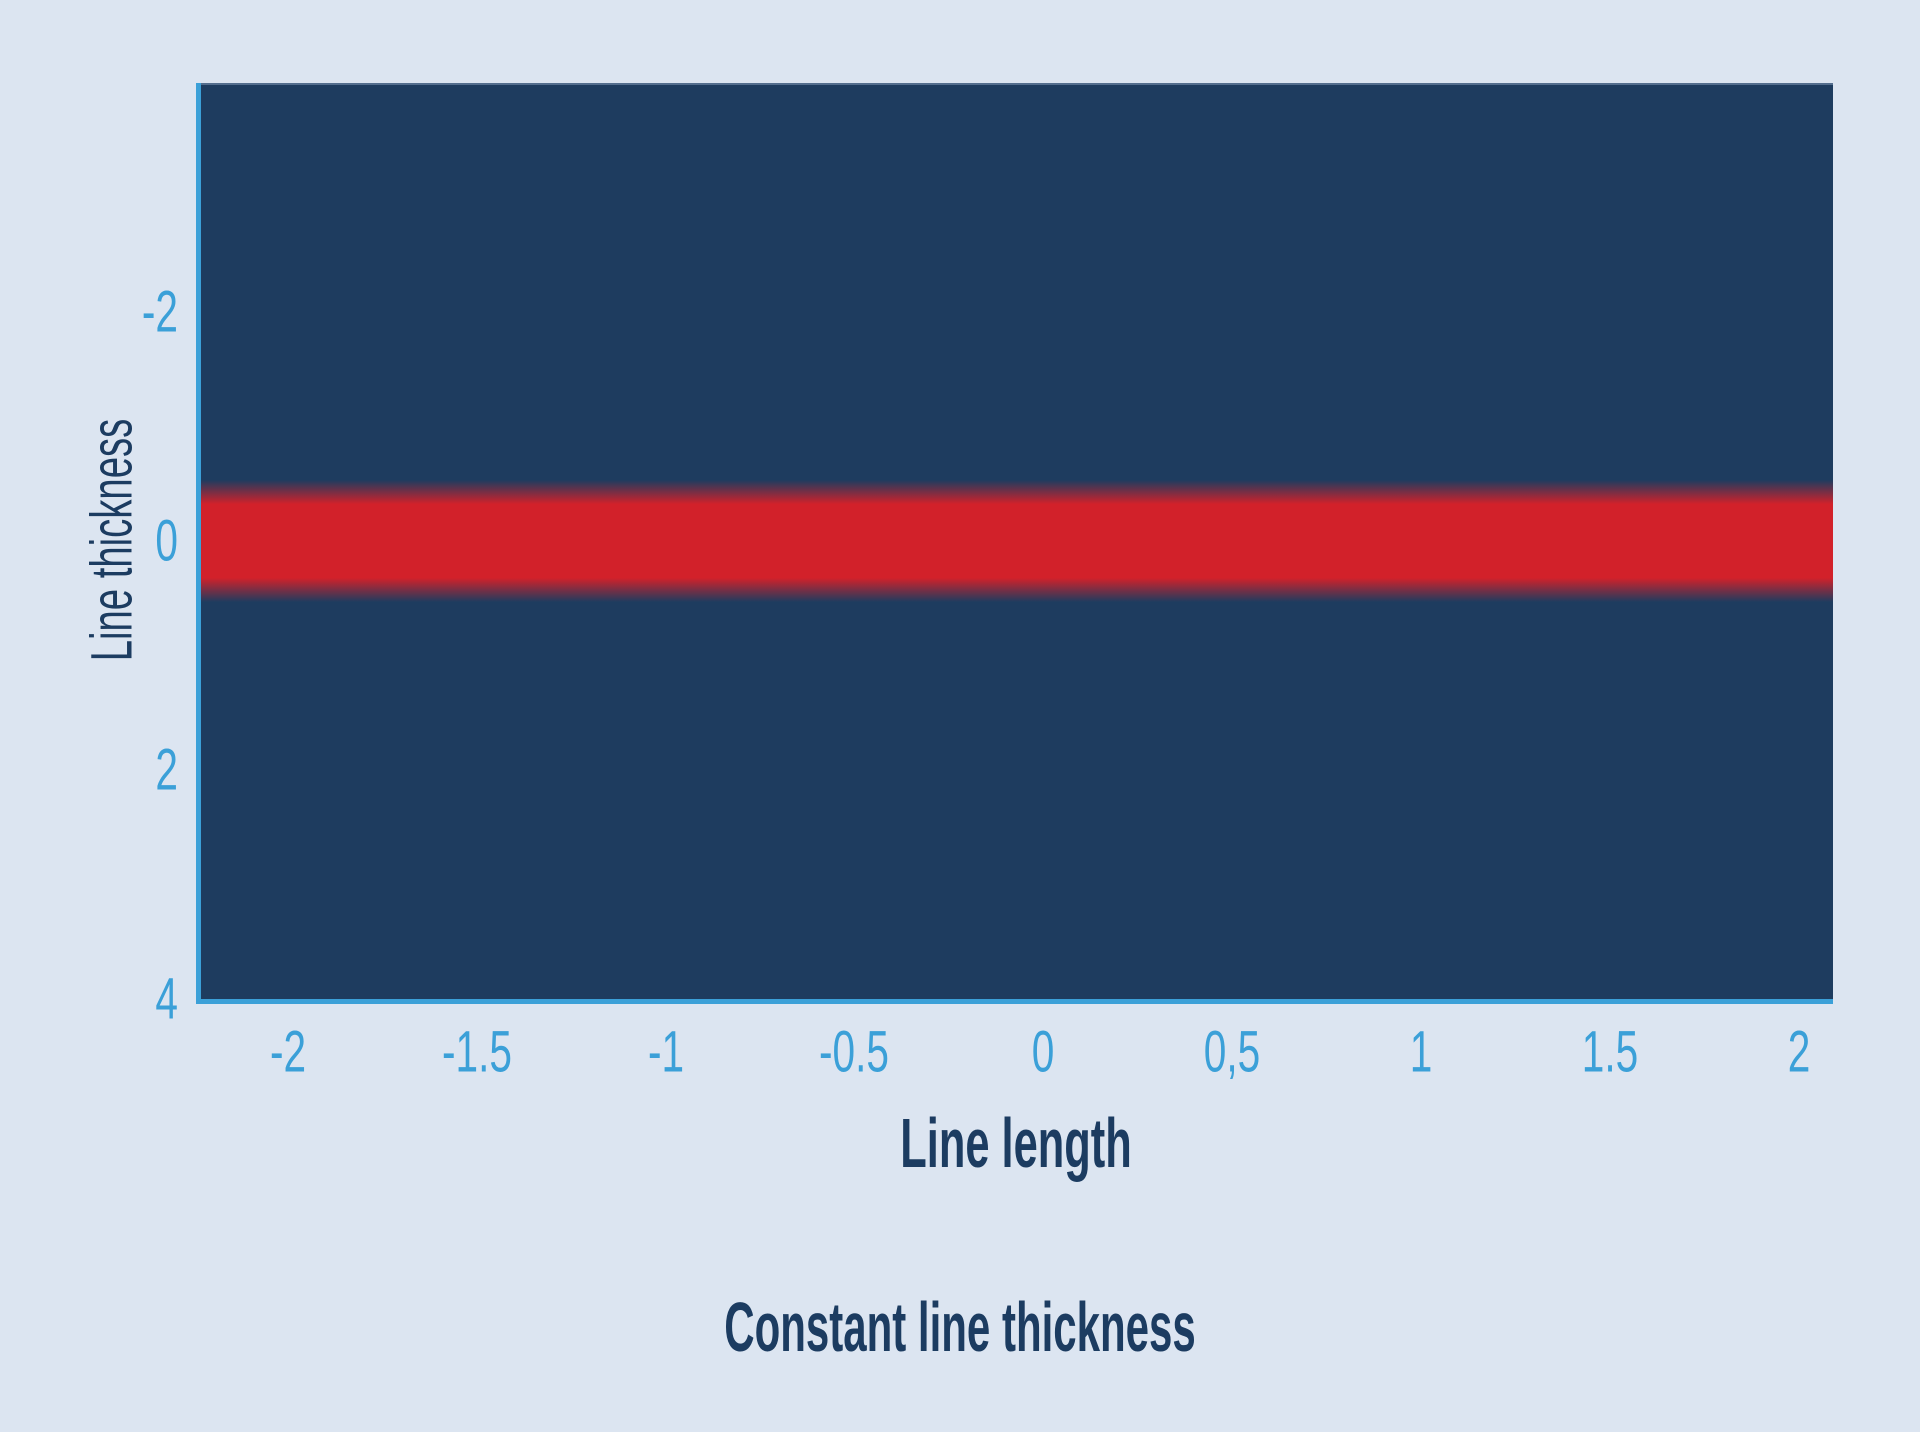 The height and width of the screenshot is (1432, 1920). What do you see at coordinates (1043, 1052) in the screenshot?
I see `x-tick-label: 0` at bounding box center [1043, 1052].